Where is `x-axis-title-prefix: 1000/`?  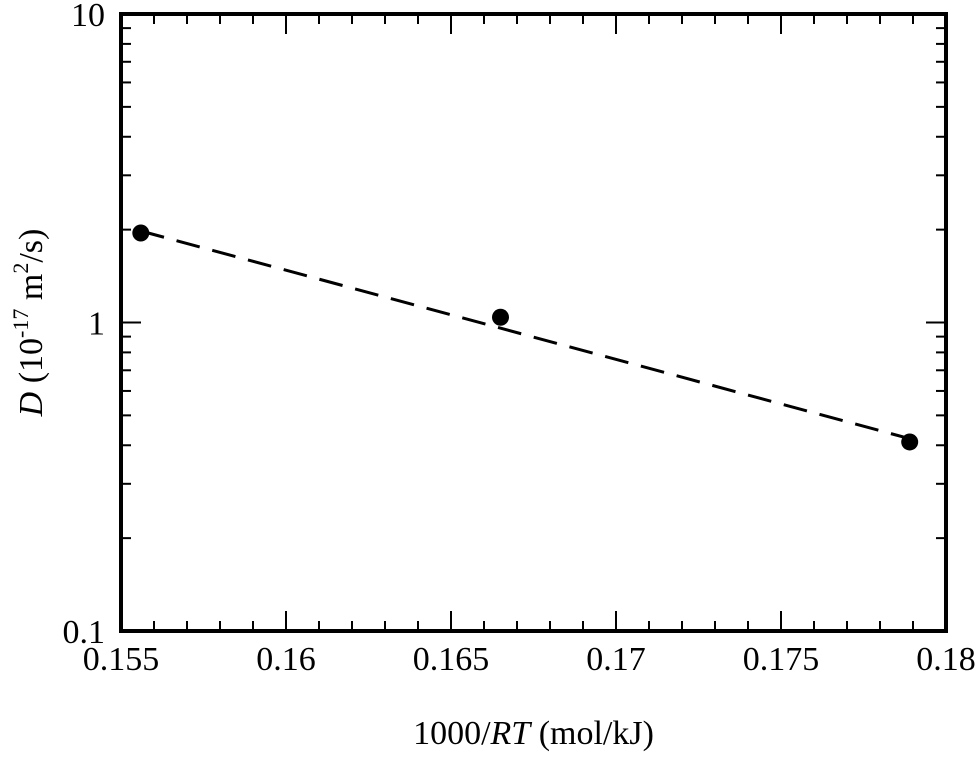 x-axis-title-prefix: 1000/ is located at coordinates (452, 733).